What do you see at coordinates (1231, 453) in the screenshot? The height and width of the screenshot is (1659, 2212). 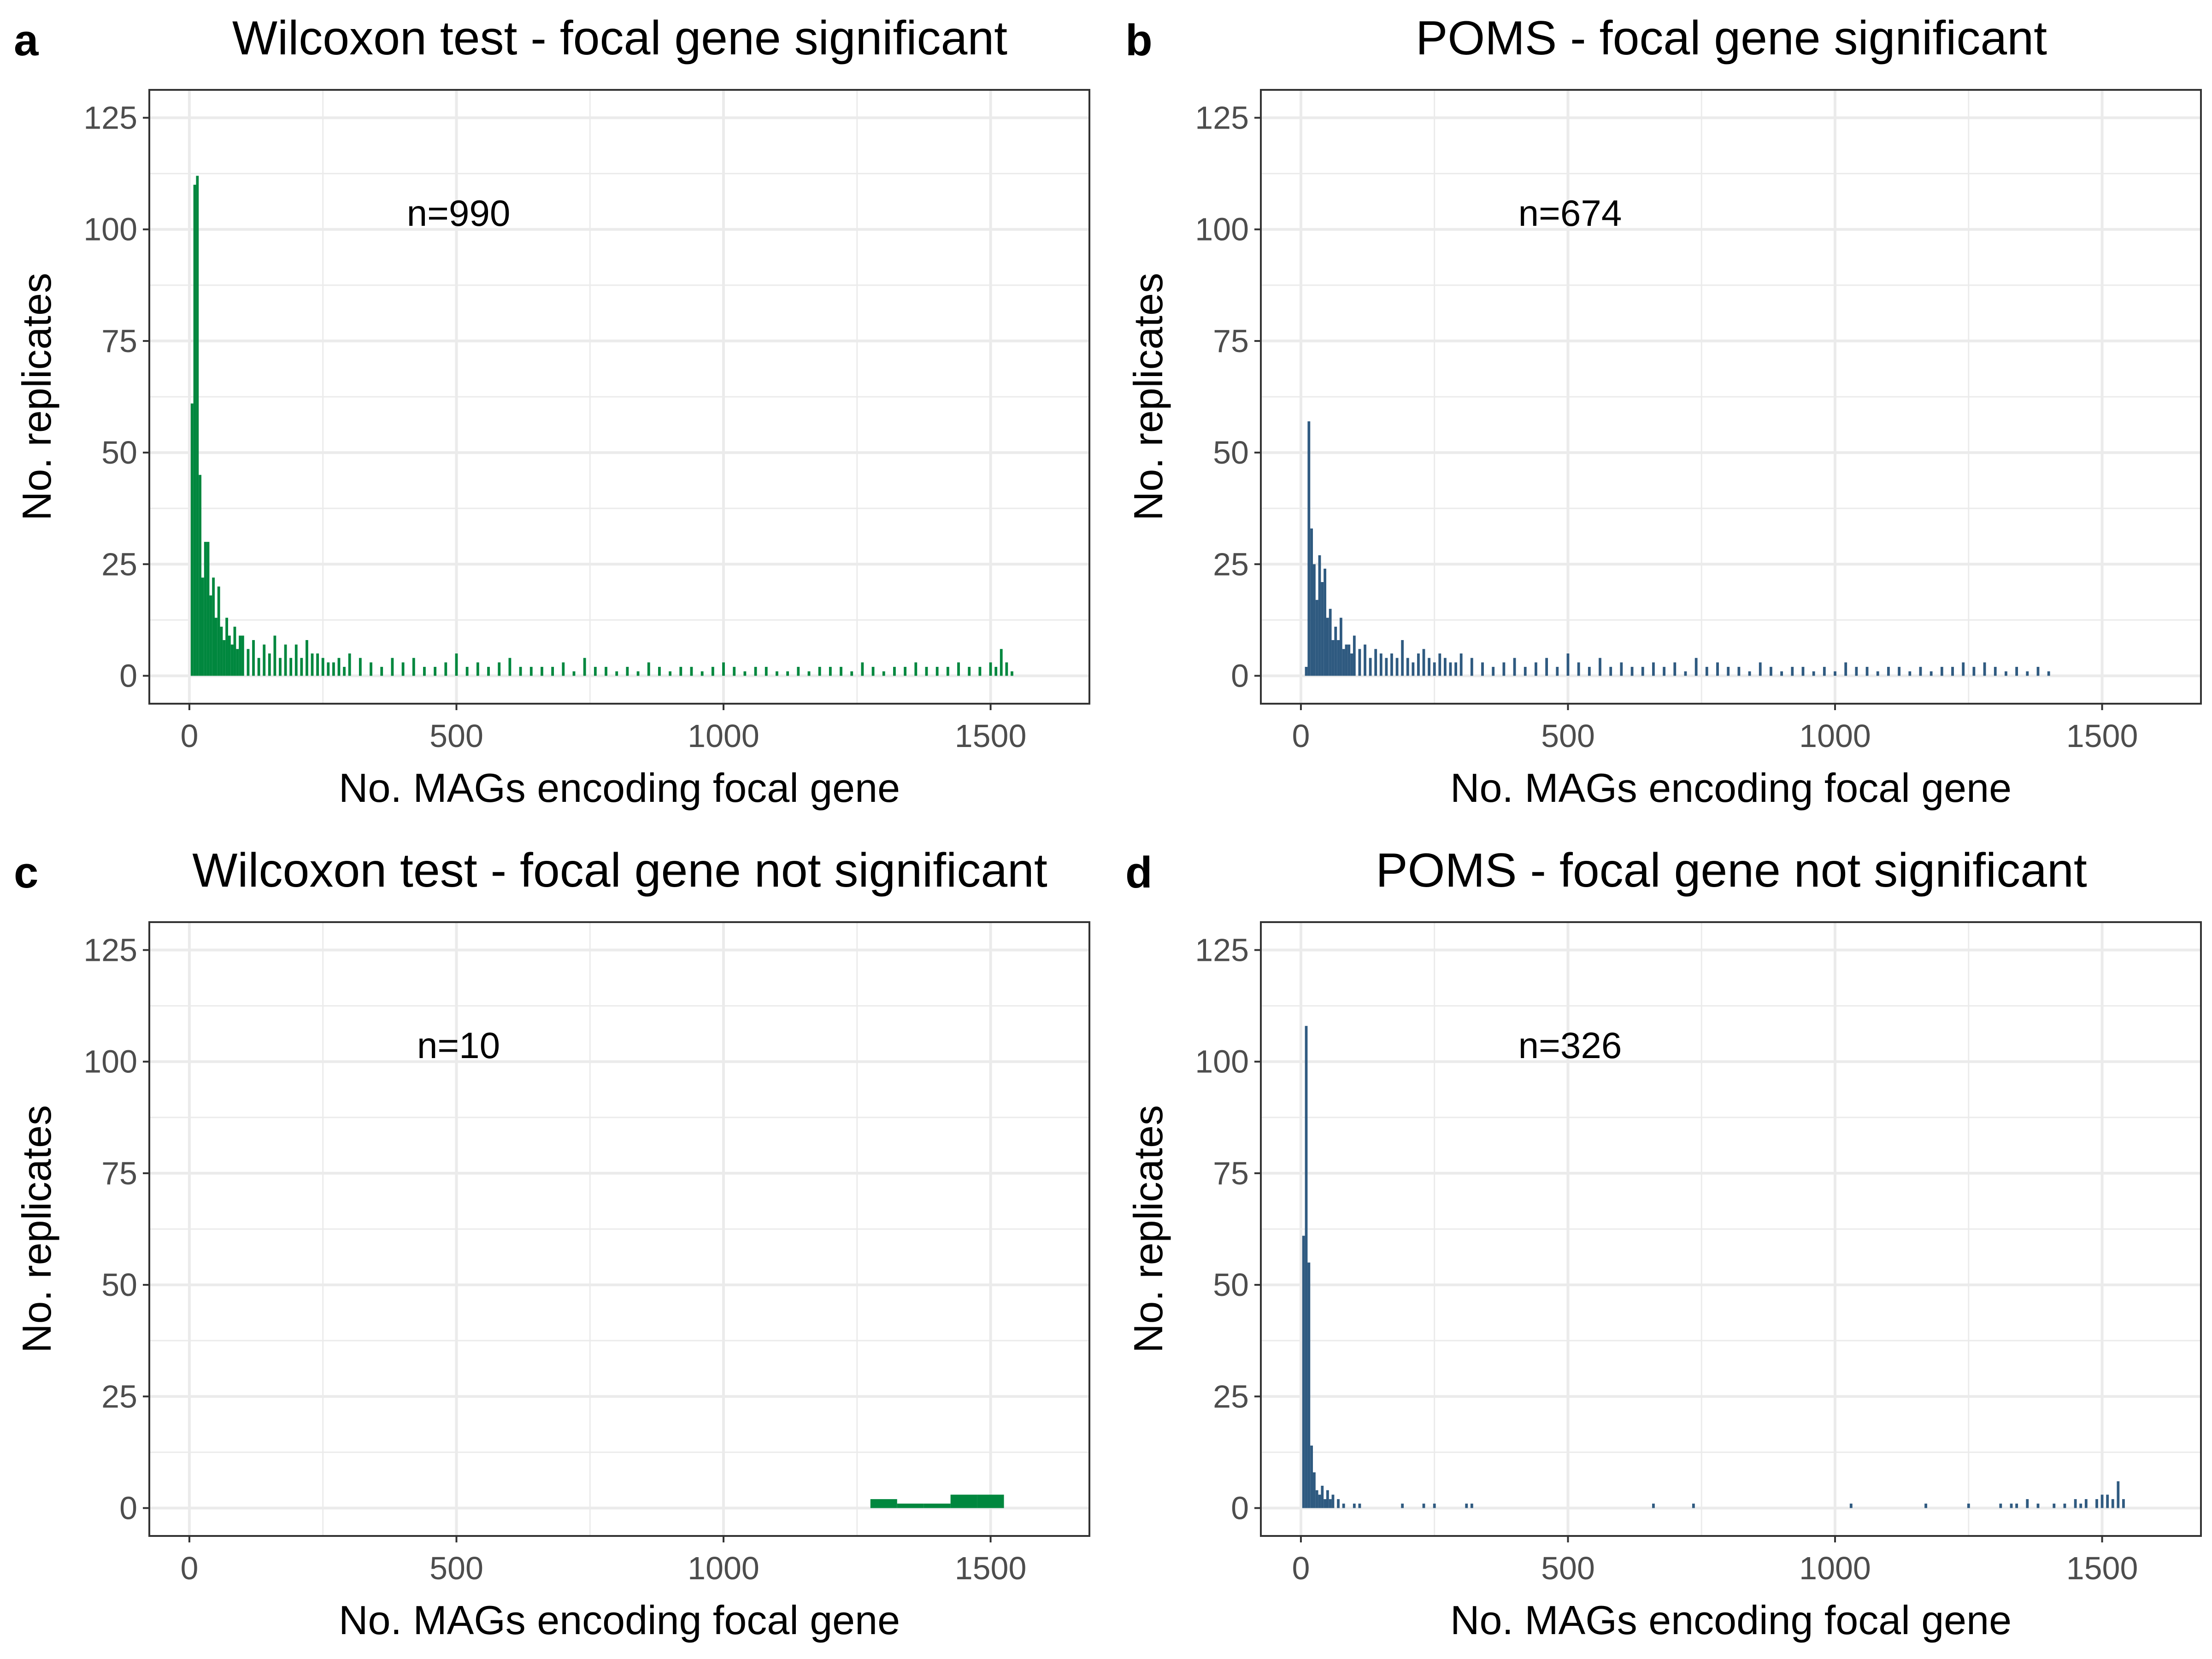 I see `y-tick-label: 50` at bounding box center [1231, 453].